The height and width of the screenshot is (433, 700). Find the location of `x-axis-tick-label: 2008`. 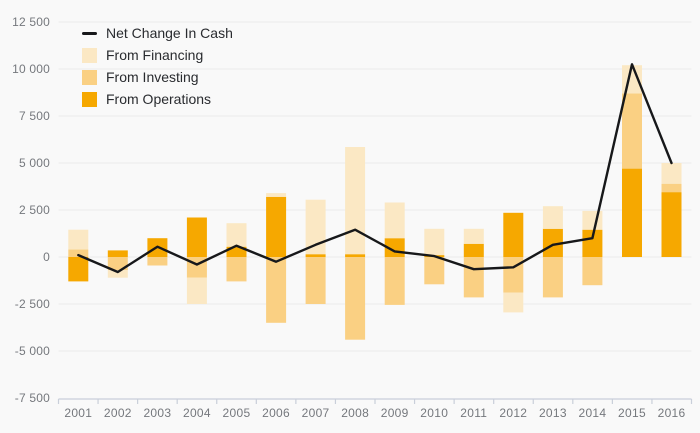

x-axis-tick-label: 2008 is located at coordinates (355, 413).